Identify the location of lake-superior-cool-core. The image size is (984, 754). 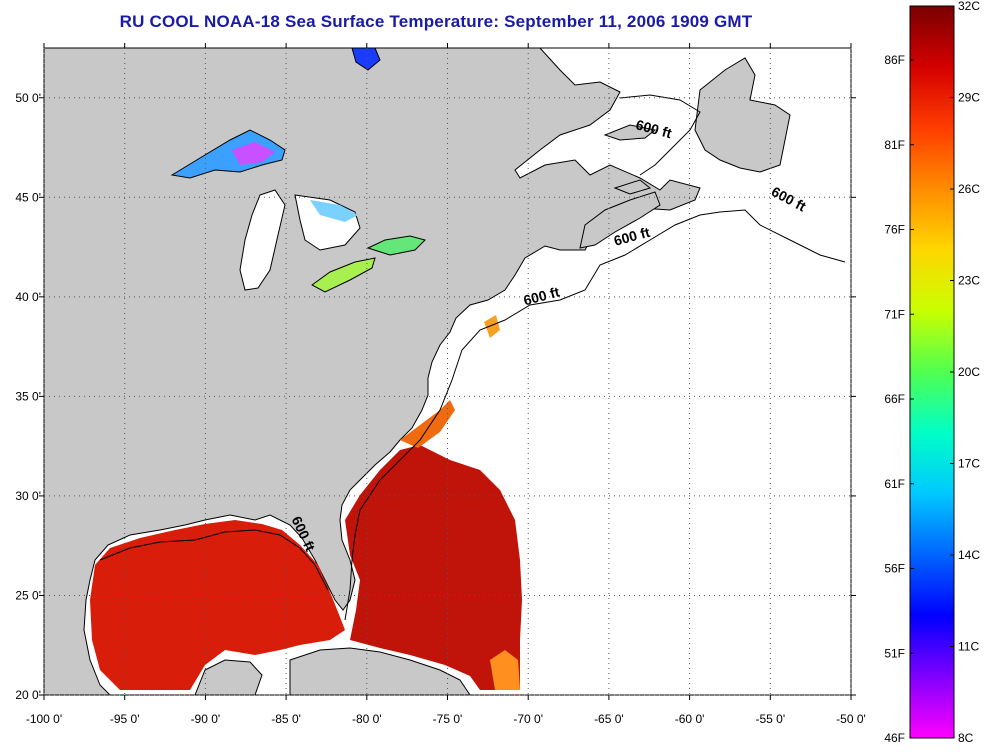
(253, 153).